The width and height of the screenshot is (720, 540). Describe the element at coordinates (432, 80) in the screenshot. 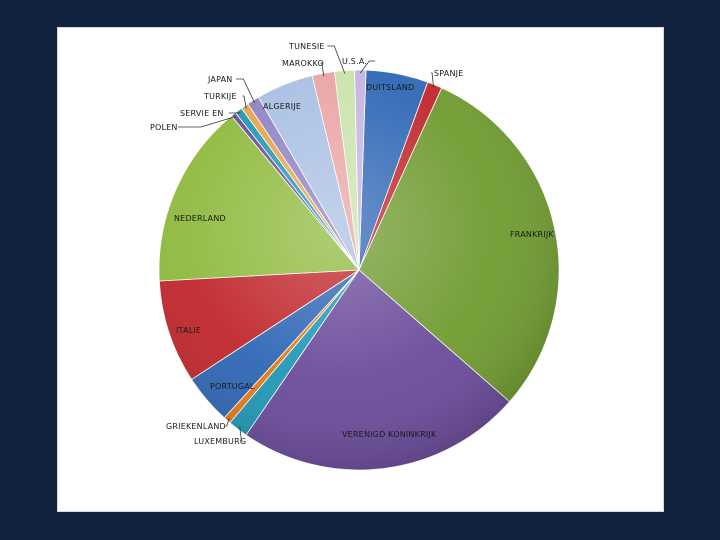

I see `leader-line-spanje` at that location.